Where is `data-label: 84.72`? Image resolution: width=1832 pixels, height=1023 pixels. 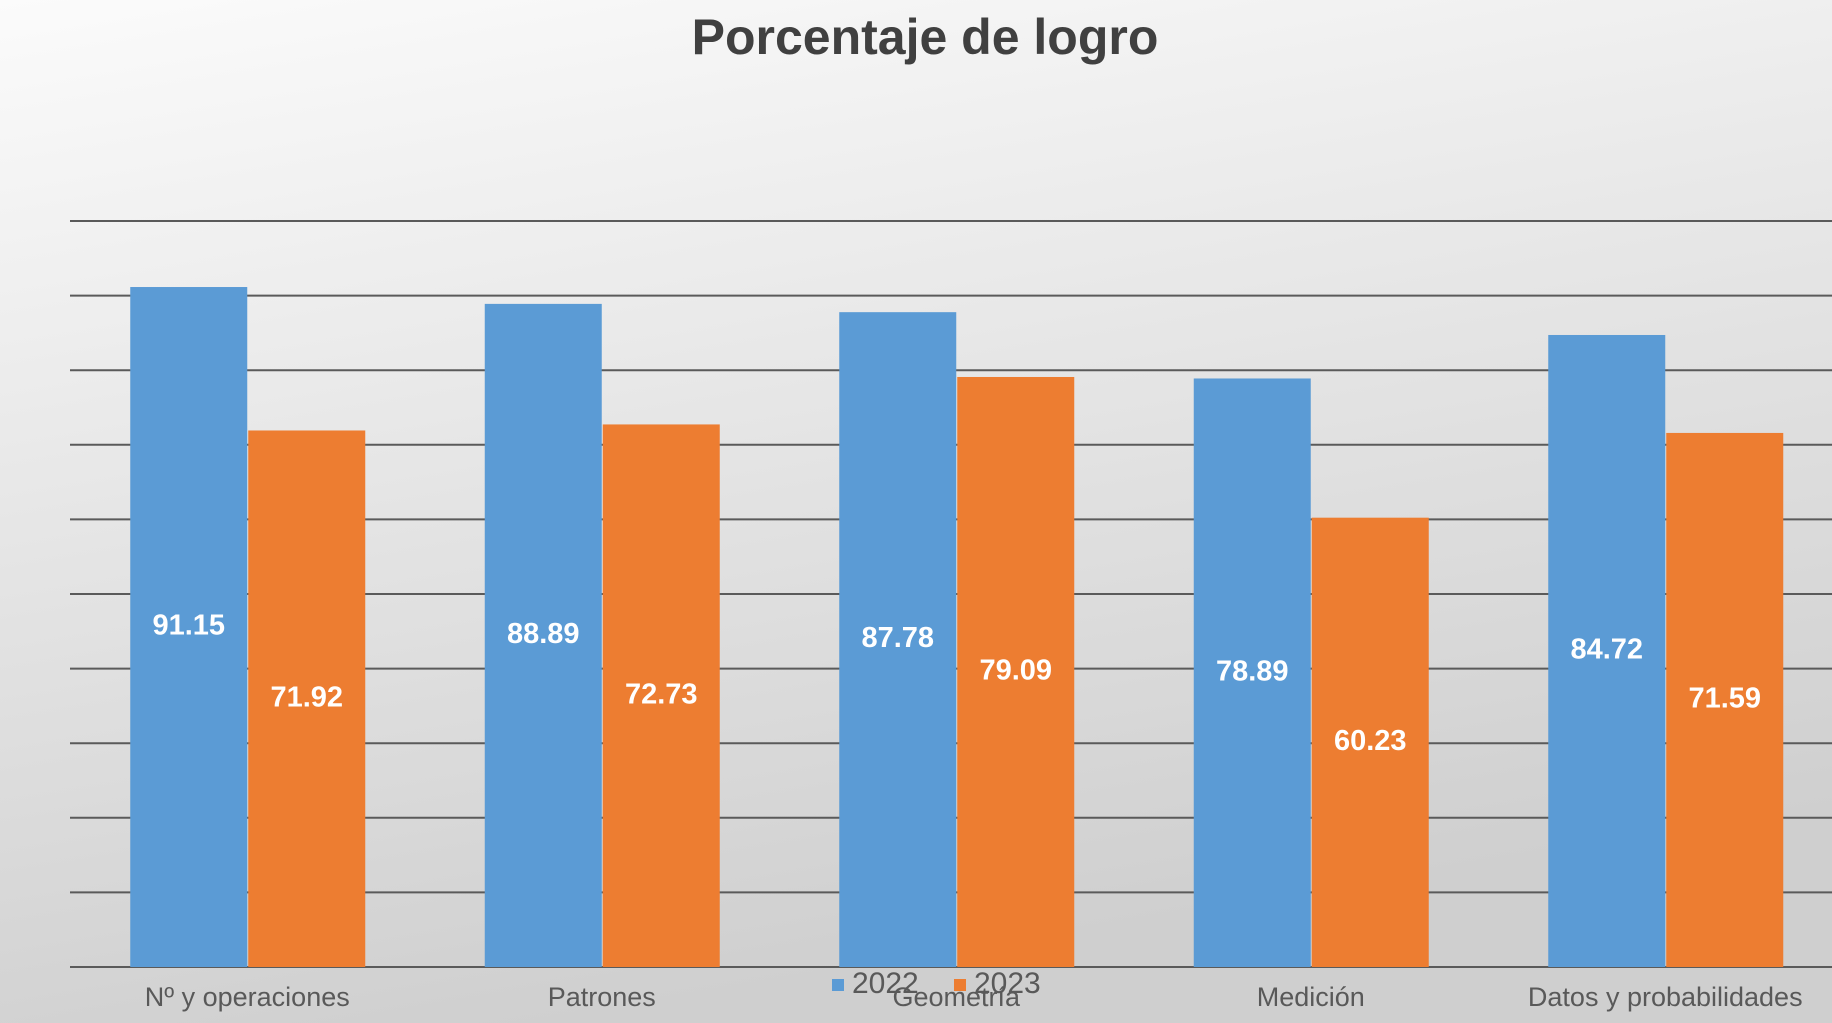
data-label: 84.72 is located at coordinates (1606, 650).